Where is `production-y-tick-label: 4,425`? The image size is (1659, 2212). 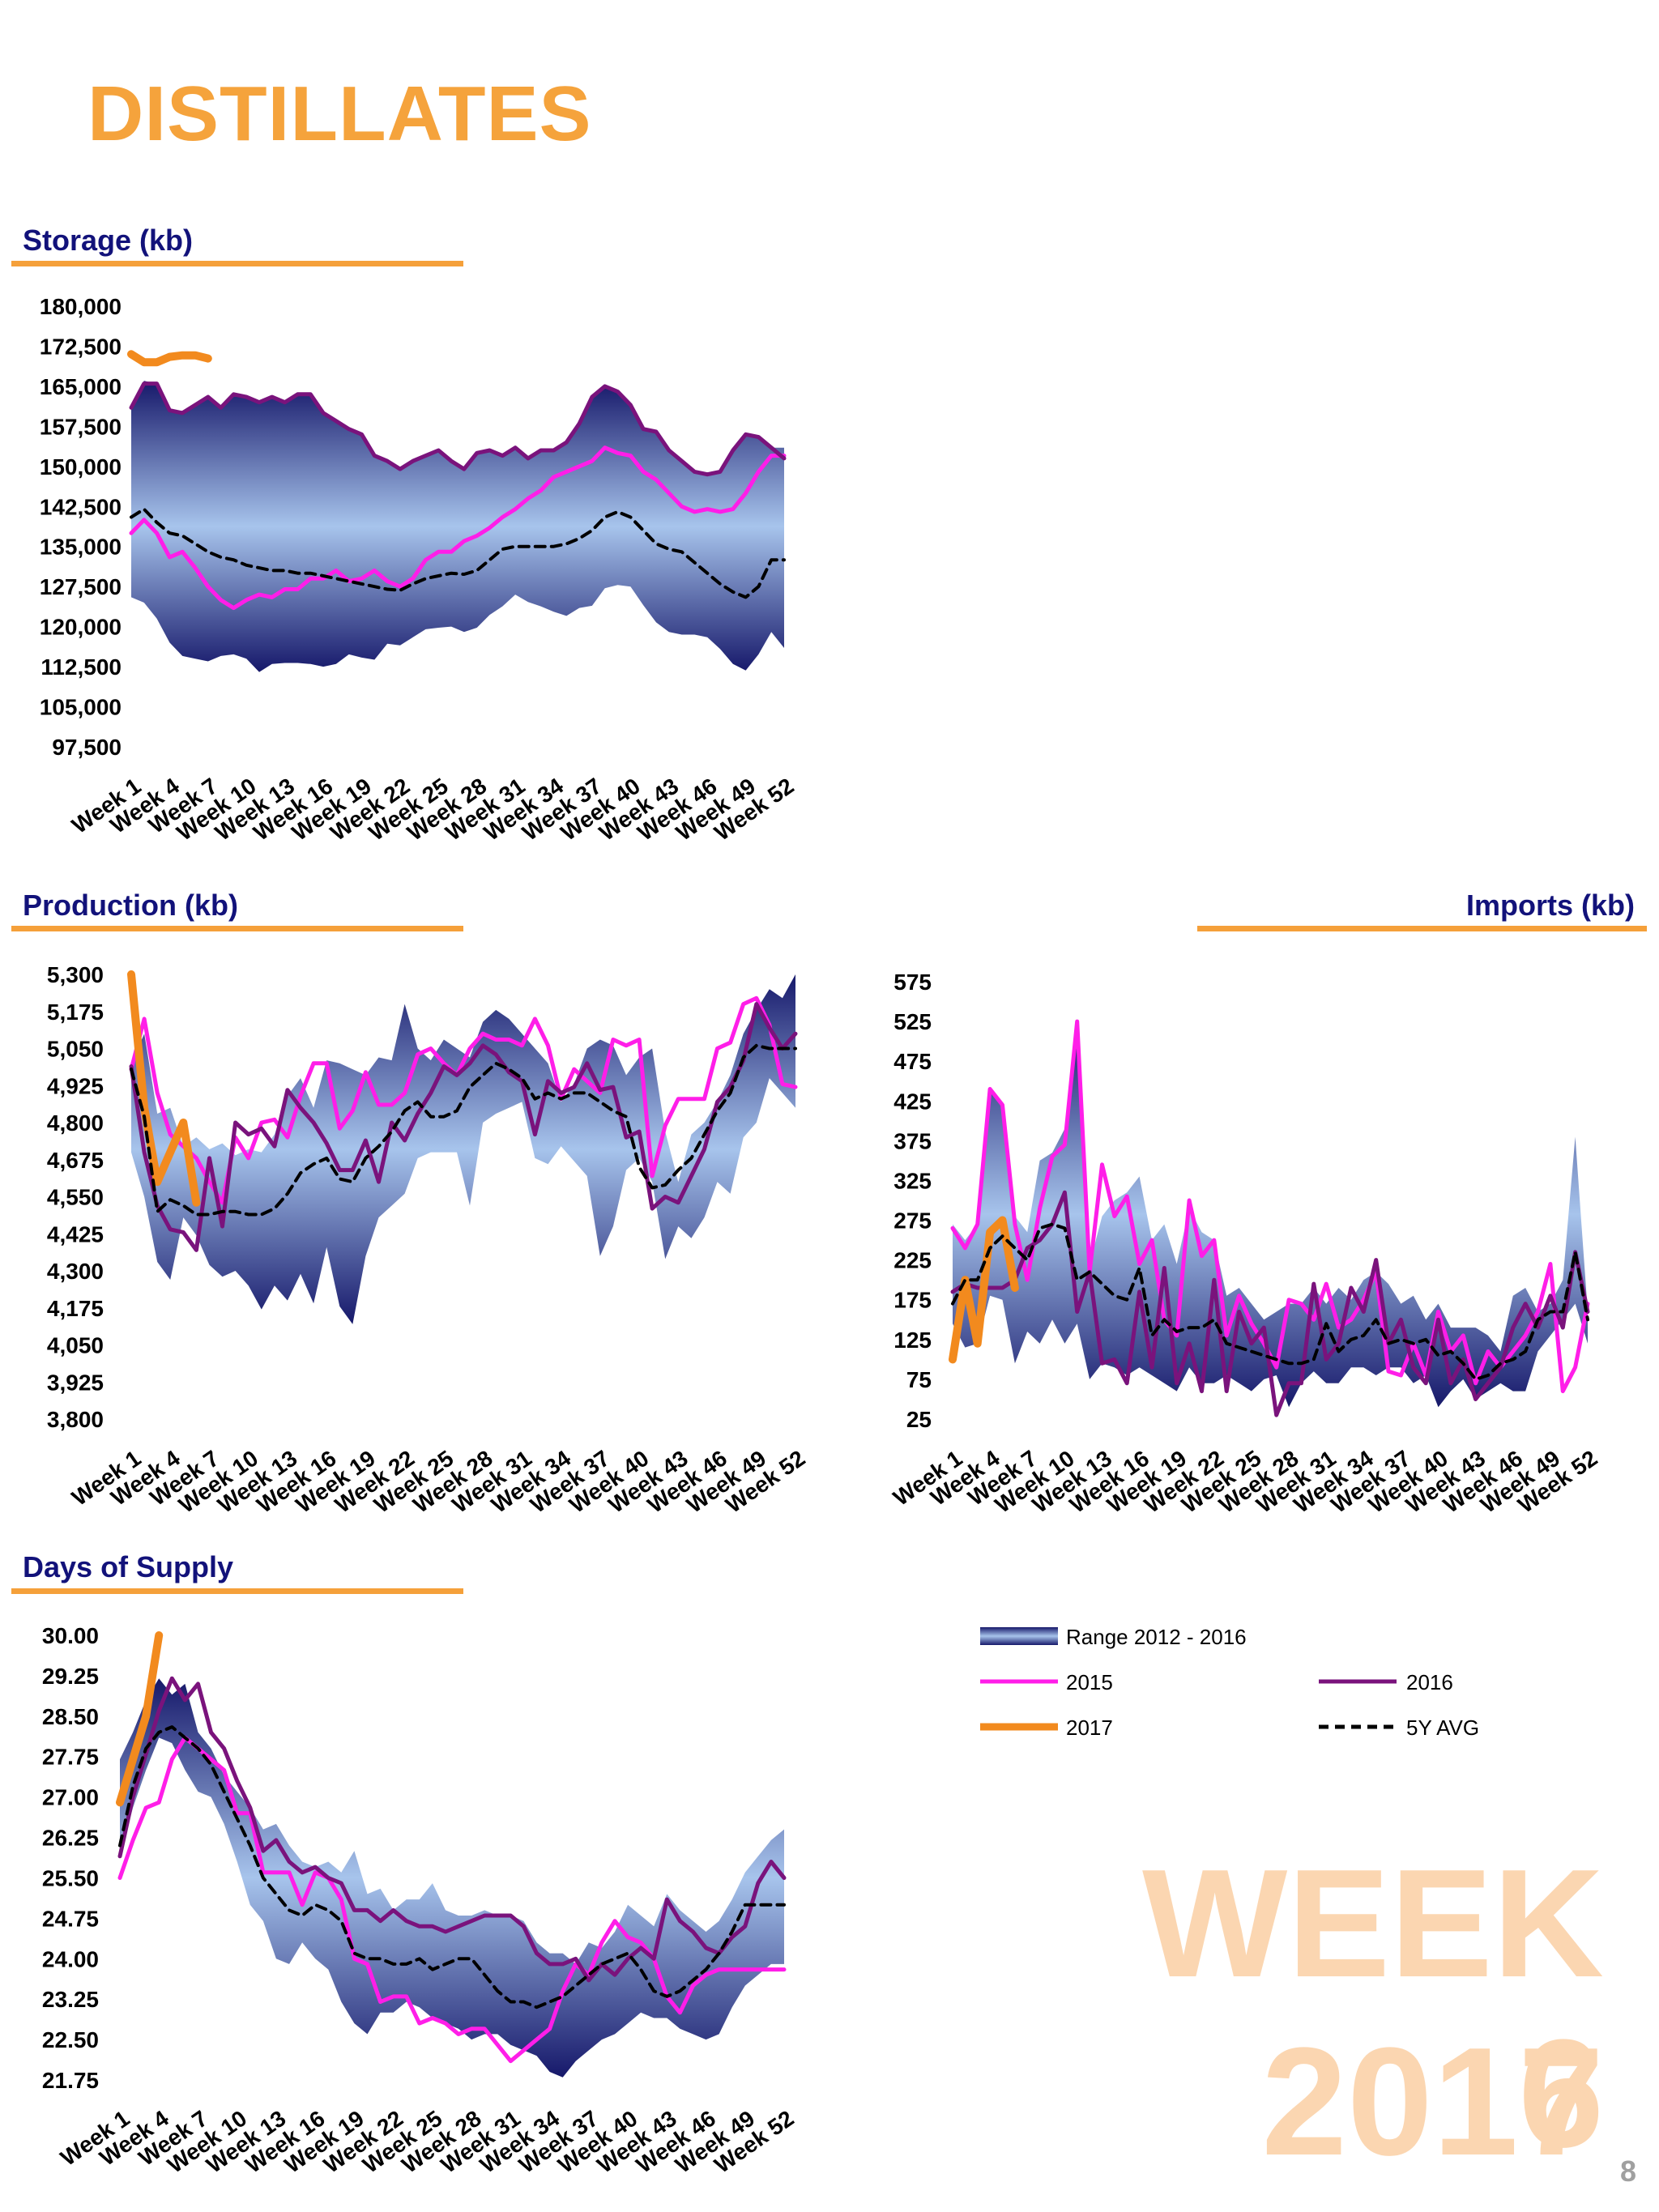 production-y-tick-label: 4,425 is located at coordinates (75, 1234).